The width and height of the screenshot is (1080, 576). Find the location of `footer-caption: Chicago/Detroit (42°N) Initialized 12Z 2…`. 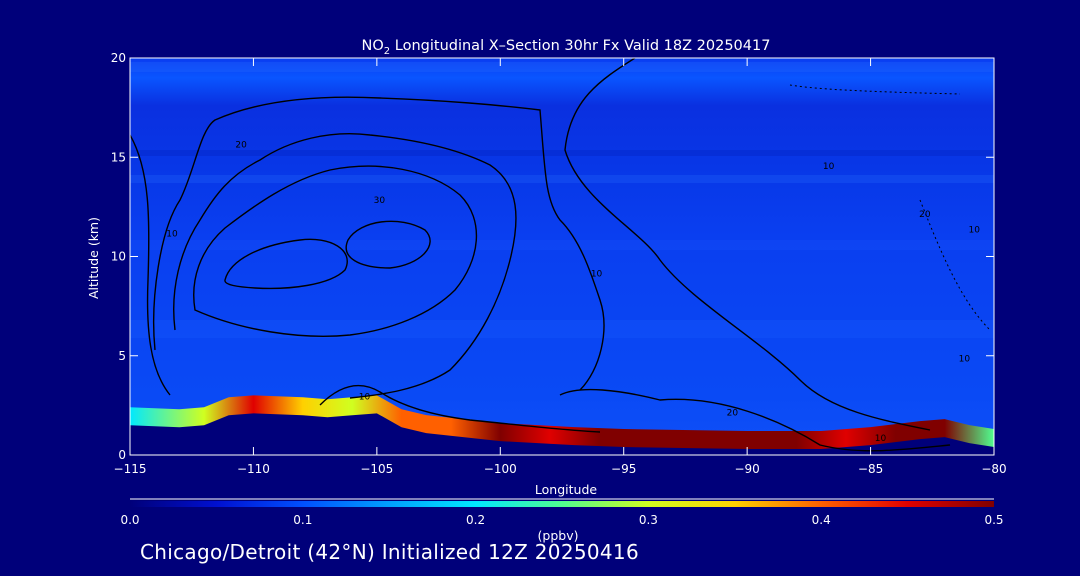

footer-caption: Chicago/Detroit (42°N) Initialized 12Z 2… is located at coordinates (389, 552).